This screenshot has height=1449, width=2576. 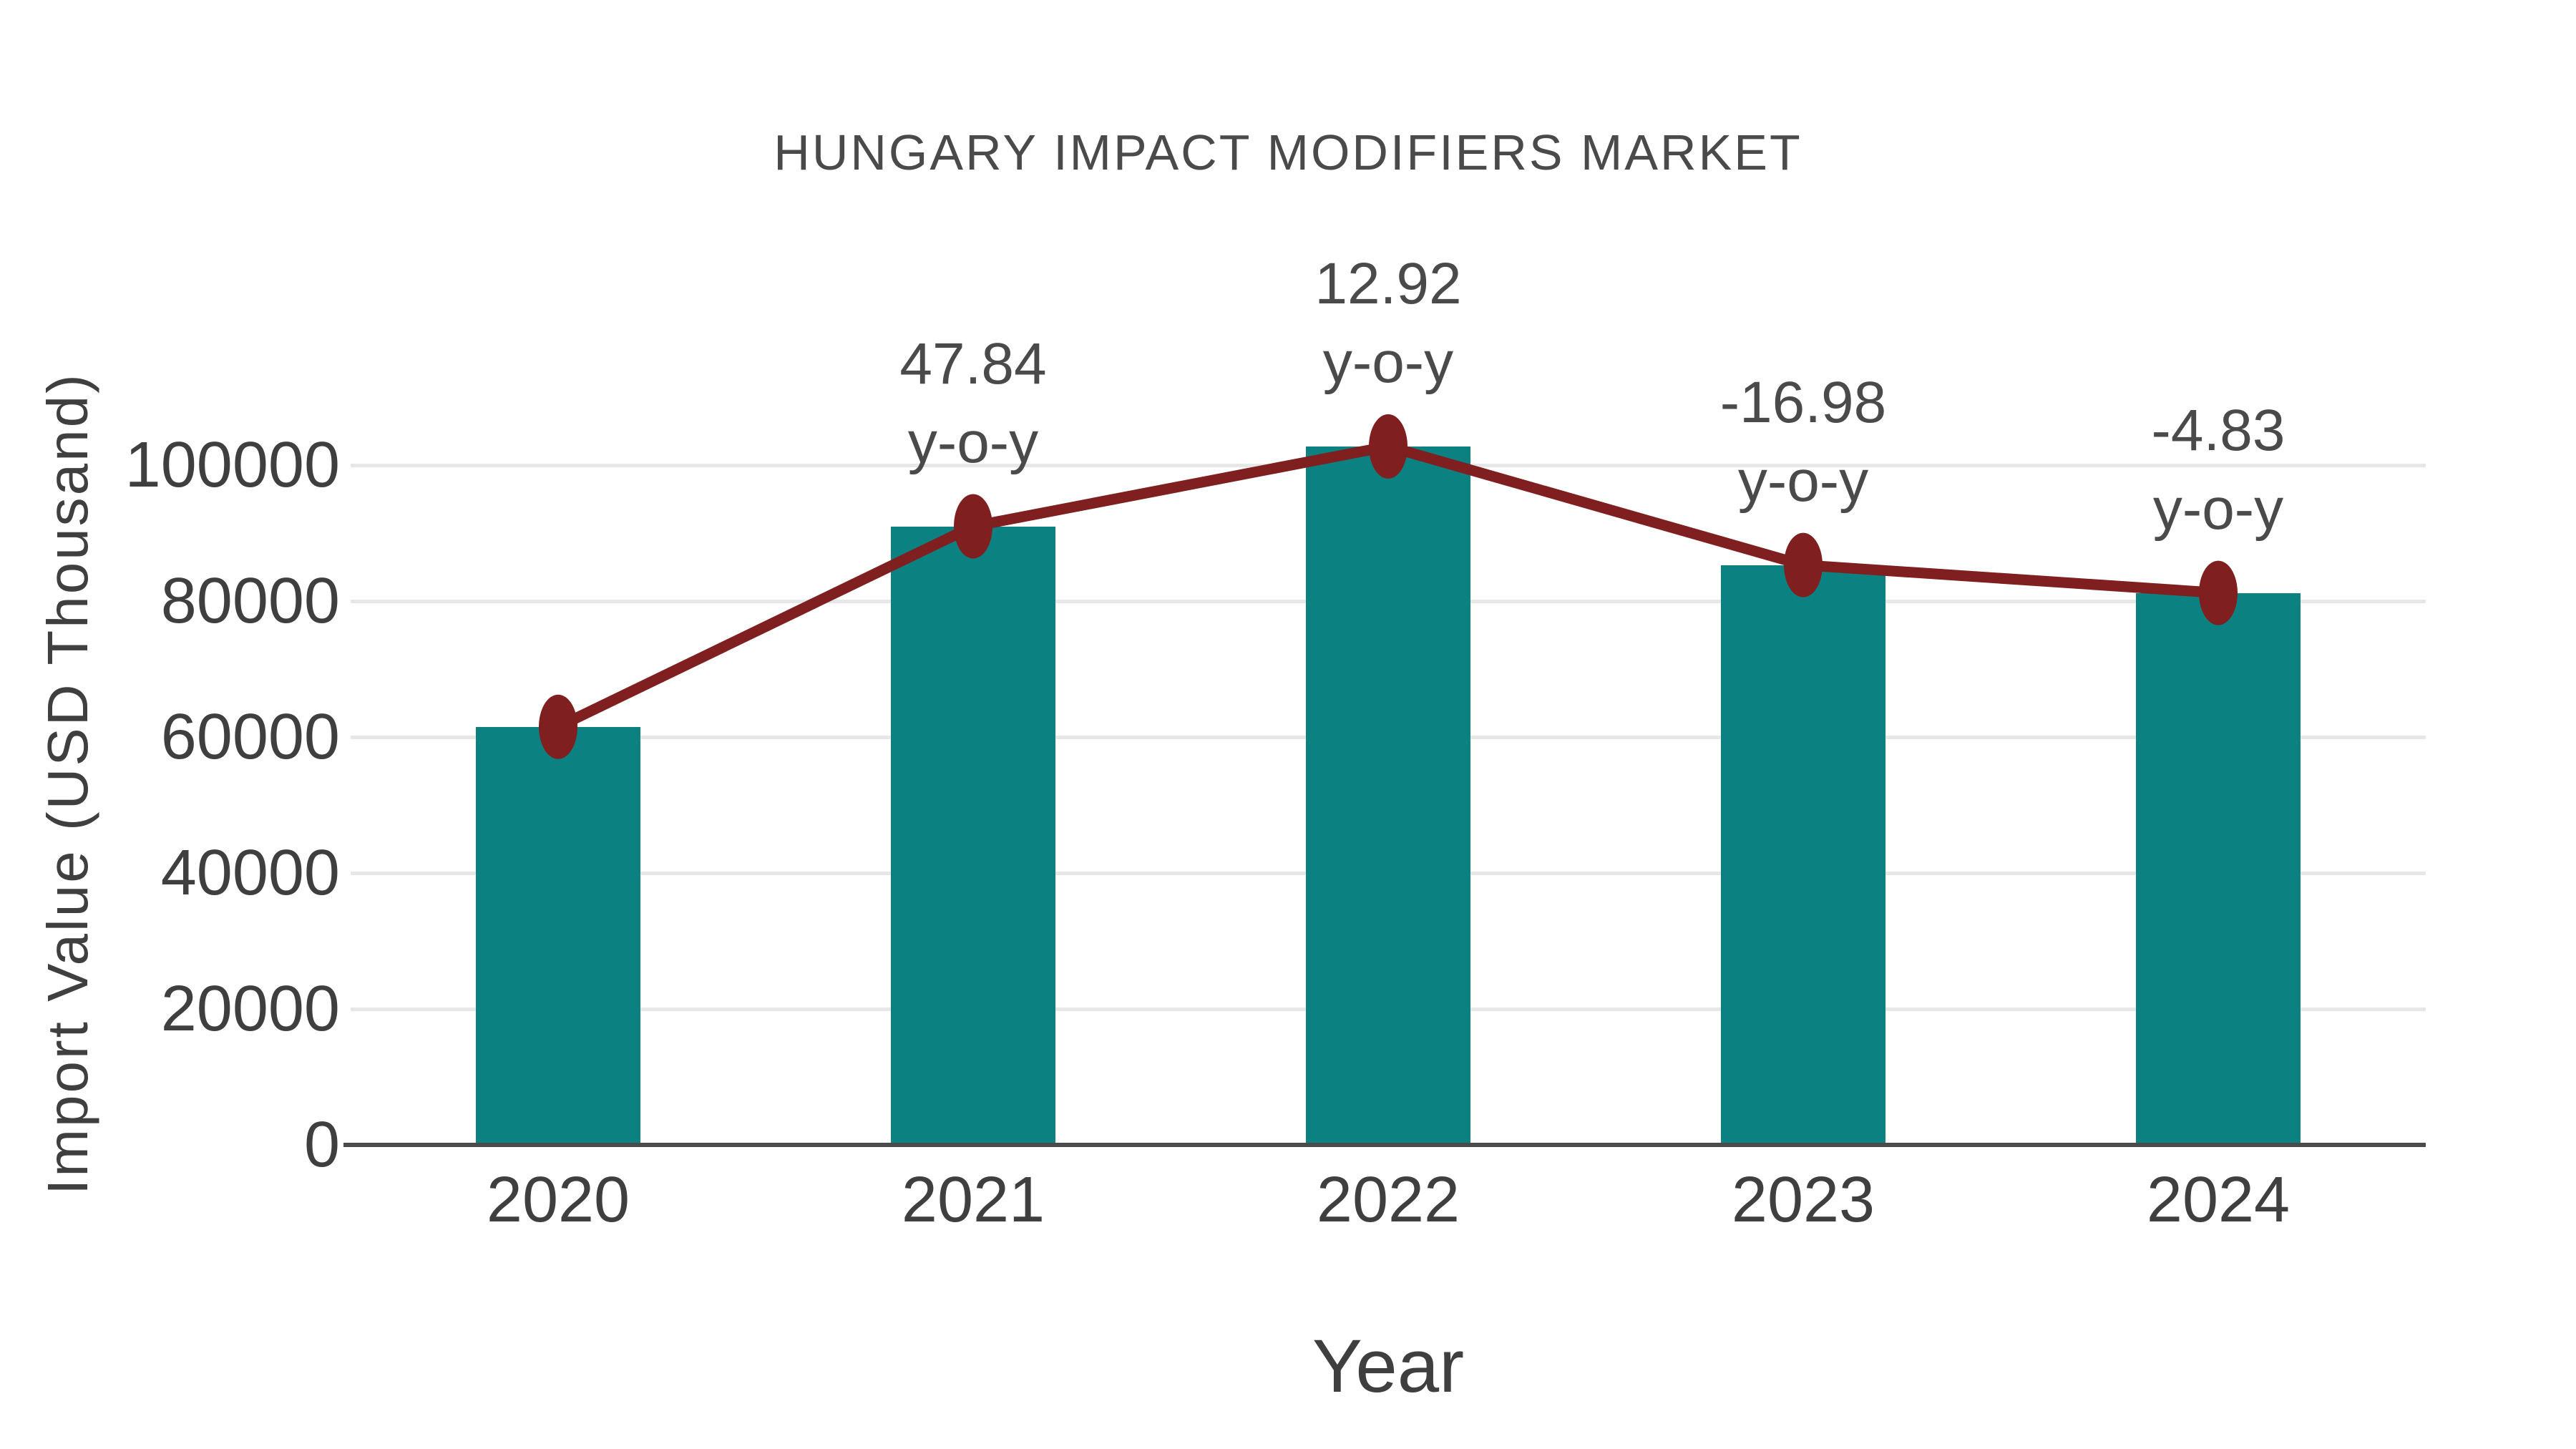 What do you see at coordinates (250, 737) in the screenshot?
I see `y-tick-label-60000: 60000` at bounding box center [250, 737].